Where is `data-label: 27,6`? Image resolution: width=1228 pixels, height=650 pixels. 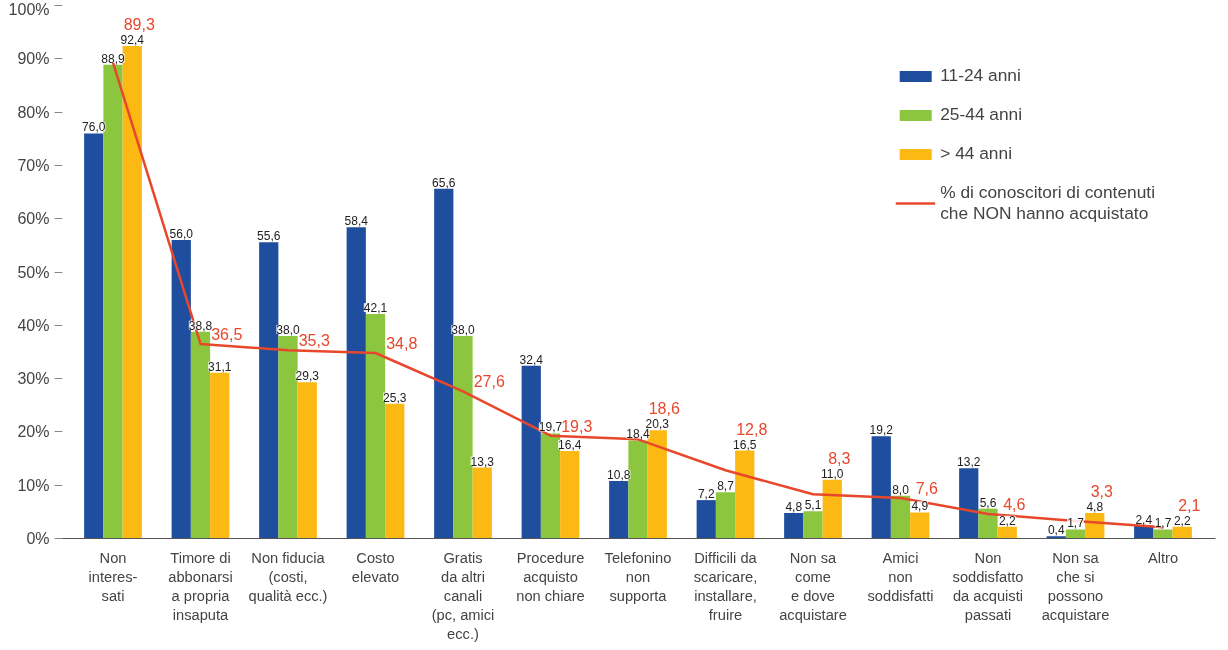 data-label: 27,6 is located at coordinates (489, 382).